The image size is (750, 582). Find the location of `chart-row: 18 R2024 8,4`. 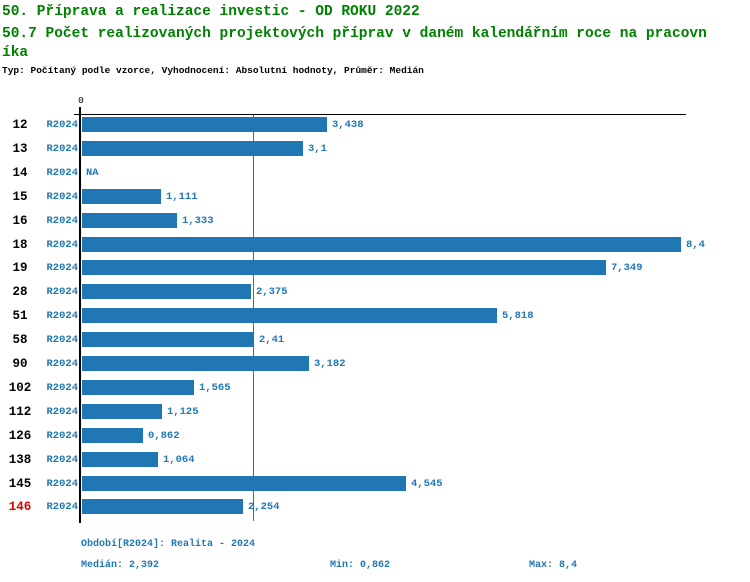

chart-row: 18 R2024 8,4 is located at coordinates (375, 244).